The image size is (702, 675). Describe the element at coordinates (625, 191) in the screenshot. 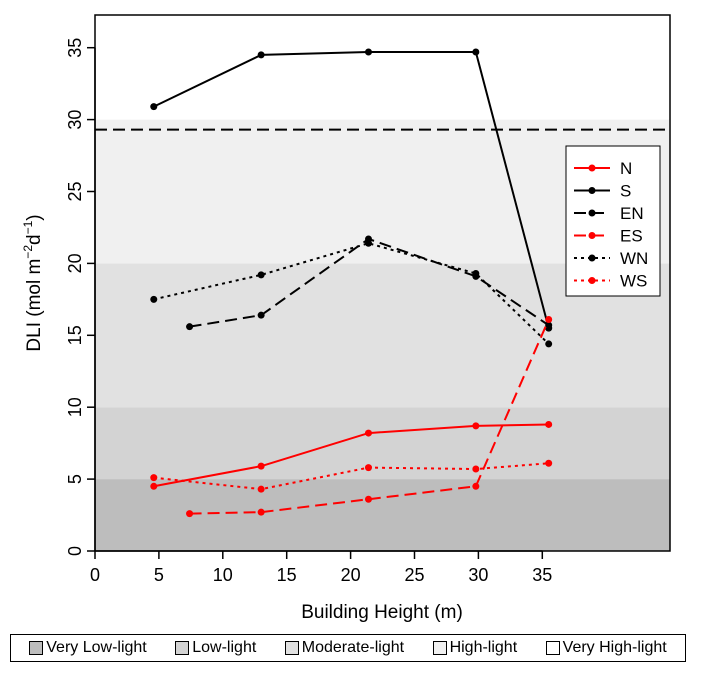

I see `legend-label-s: S` at that location.